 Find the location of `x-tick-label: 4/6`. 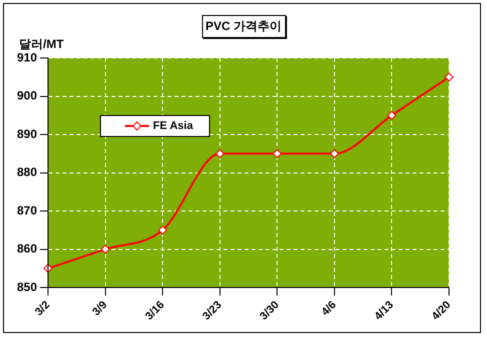

x-tick-label: 4/6 is located at coordinates (329, 308).